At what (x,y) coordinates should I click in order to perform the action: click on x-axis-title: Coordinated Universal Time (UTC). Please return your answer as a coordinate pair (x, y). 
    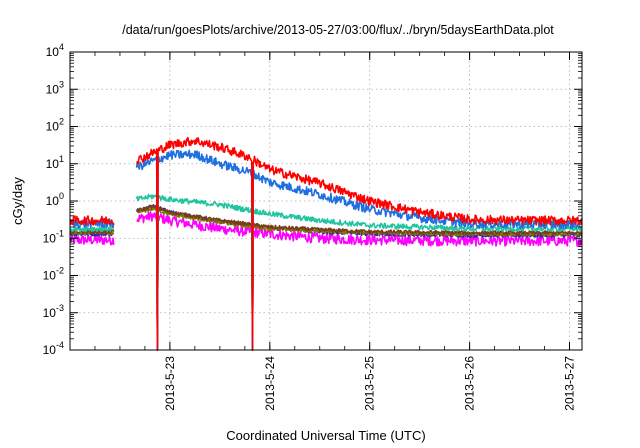
    Looking at the image, I should click on (325, 435).